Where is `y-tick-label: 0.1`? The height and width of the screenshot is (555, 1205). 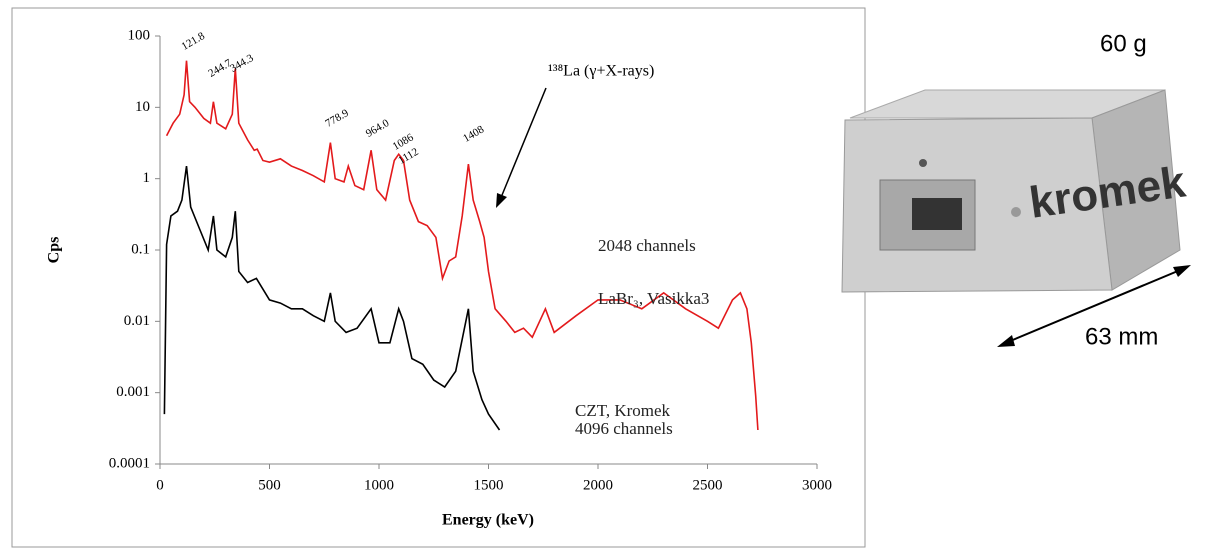 y-tick-label: 0.1 is located at coordinates (140, 249).